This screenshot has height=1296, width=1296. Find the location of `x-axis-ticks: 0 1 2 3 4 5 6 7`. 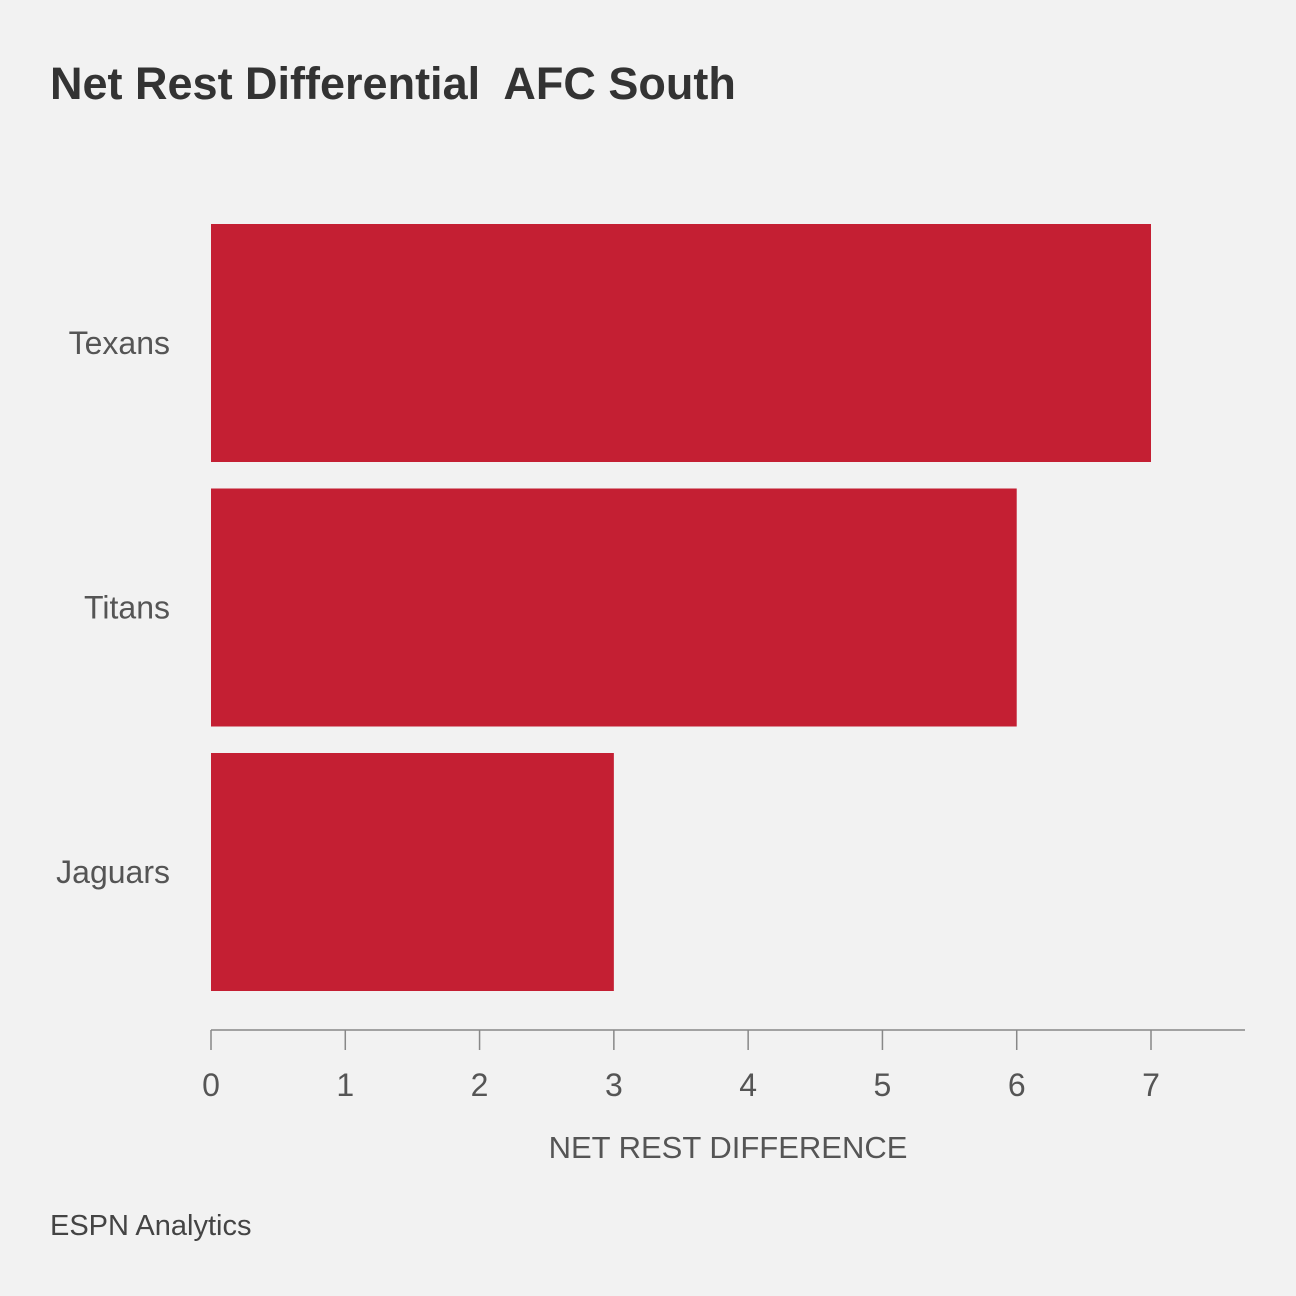

x-axis-ticks: 0 1 2 3 4 5 6 7 is located at coordinates (681, 1066).